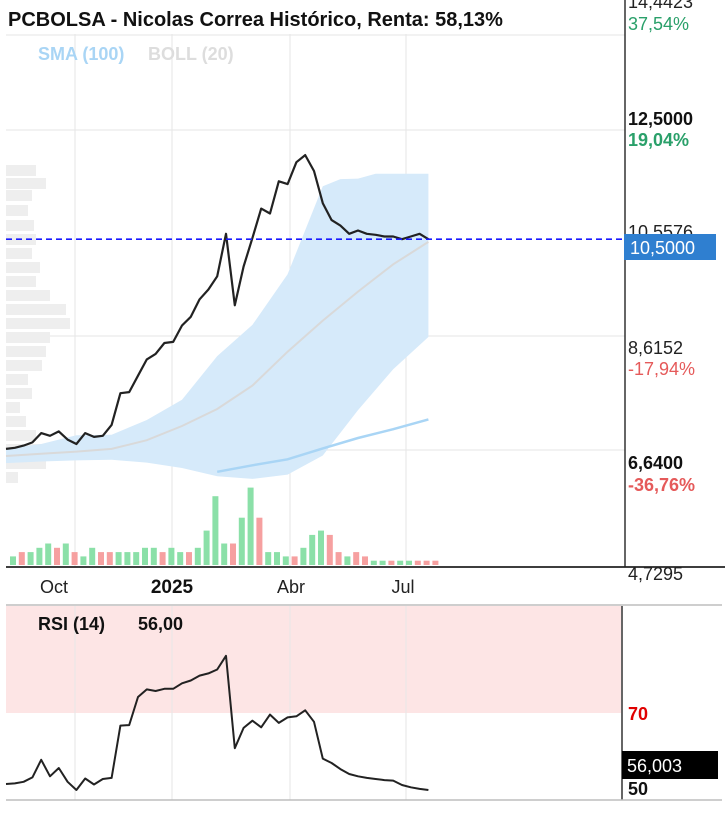 This screenshot has width=728, height=813. What do you see at coordinates (660, 119) in the screenshot?
I see `axis-level1-price: 12,5000` at bounding box center [660, 119].